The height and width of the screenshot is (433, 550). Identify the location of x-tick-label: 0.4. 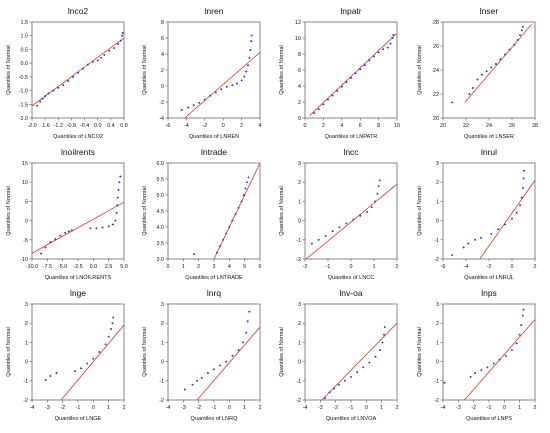
(111, 126).